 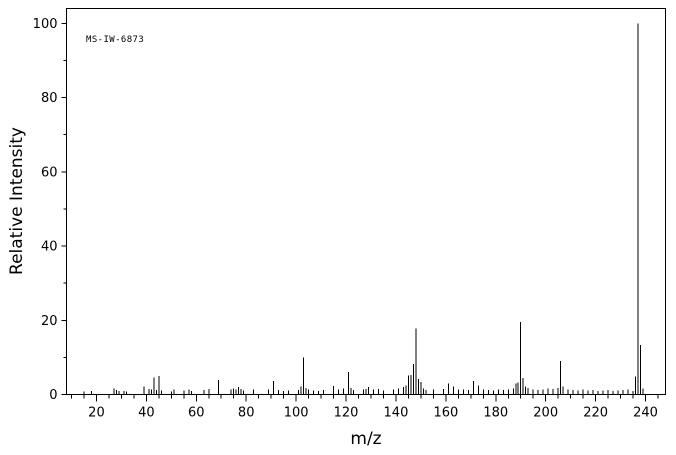 What do you see at coordinates (373, 413) in the screenshot?
I see `x-axis-tick-labels: 20 40 60 80 100 120 140 160 180 200 220 240` at bounding box center [373, 413].